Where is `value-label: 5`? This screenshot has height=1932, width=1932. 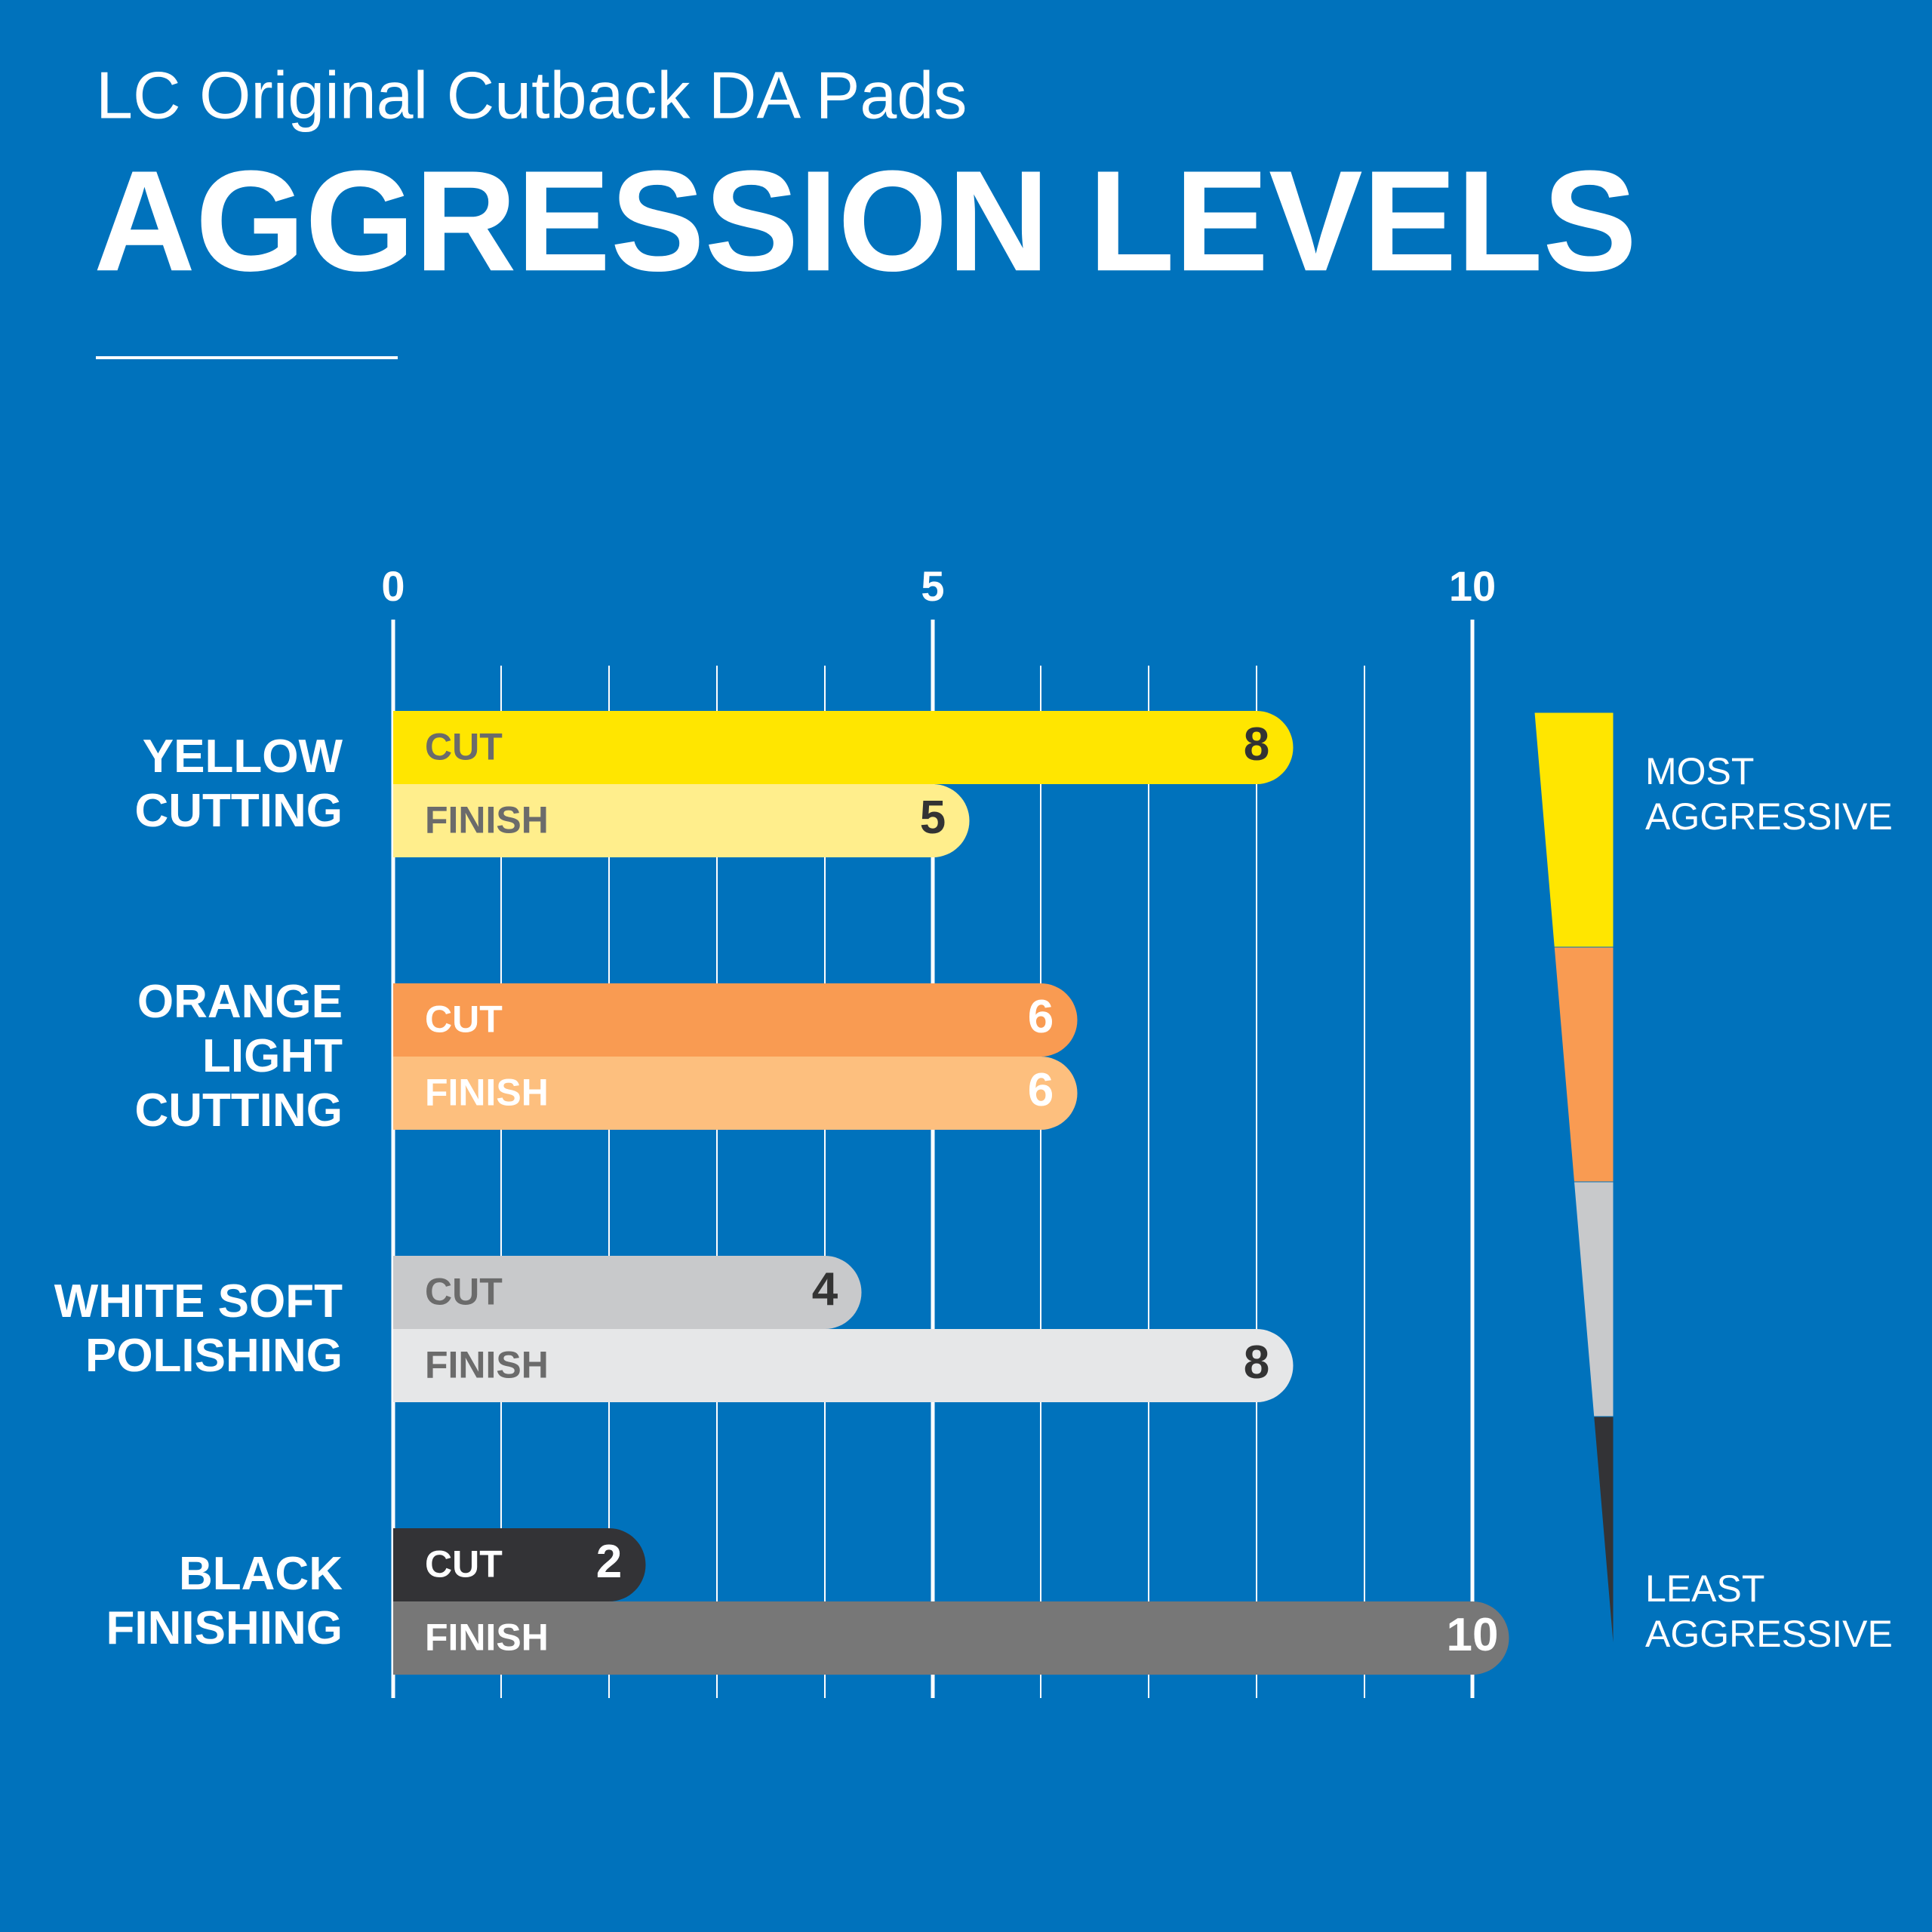
value-label: 5 is located at coordinates (933, 818).